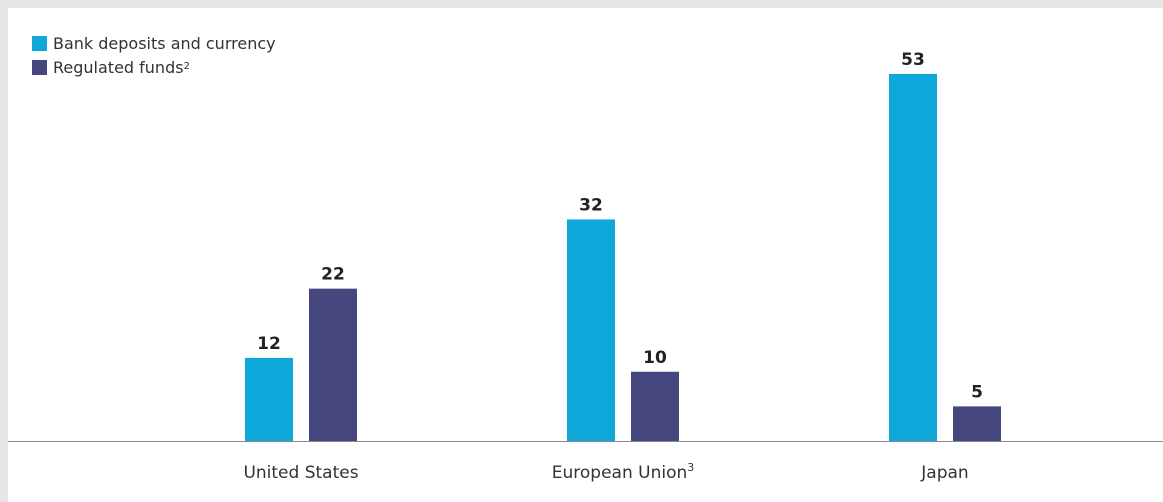 The height and width of the screenshot is (502, 1163). Describe the element at coordinates (269, 399) in the screenshot. I see `bar-united-states-bank-deposits-and-currency` at that location.